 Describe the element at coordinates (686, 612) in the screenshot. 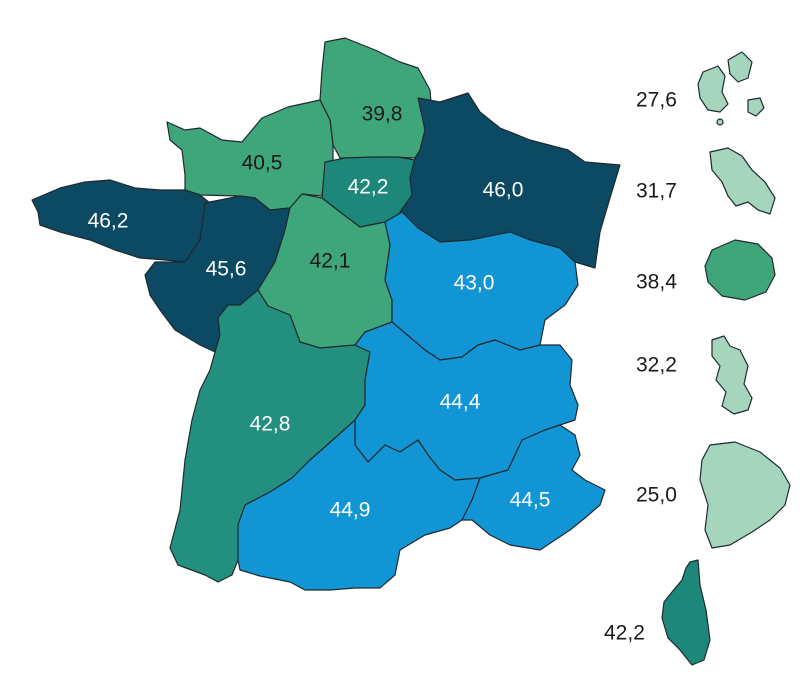

I see `corse-shape` at that location.